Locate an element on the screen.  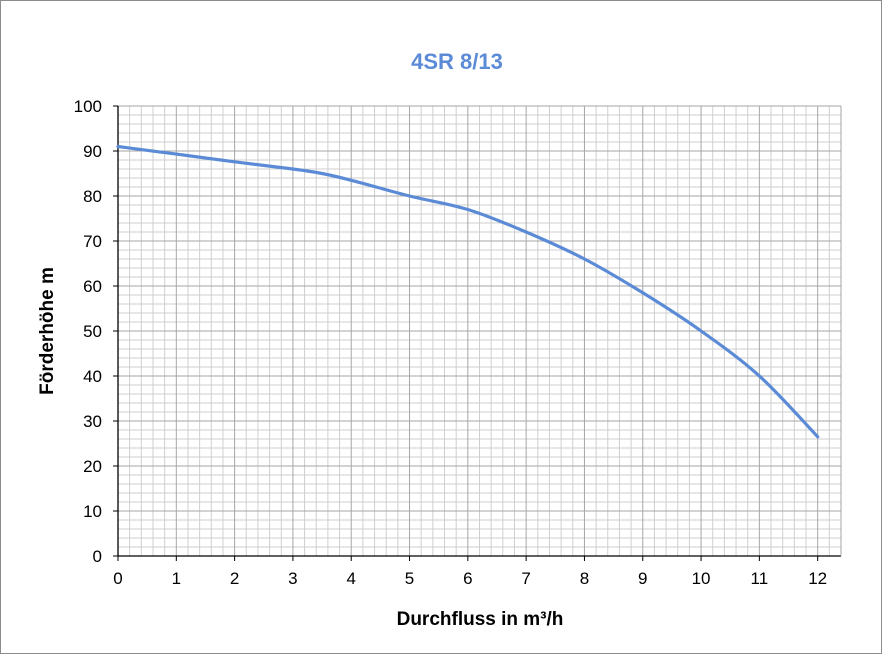
x-tick-label: 10 is located at coordinates (701, 578).